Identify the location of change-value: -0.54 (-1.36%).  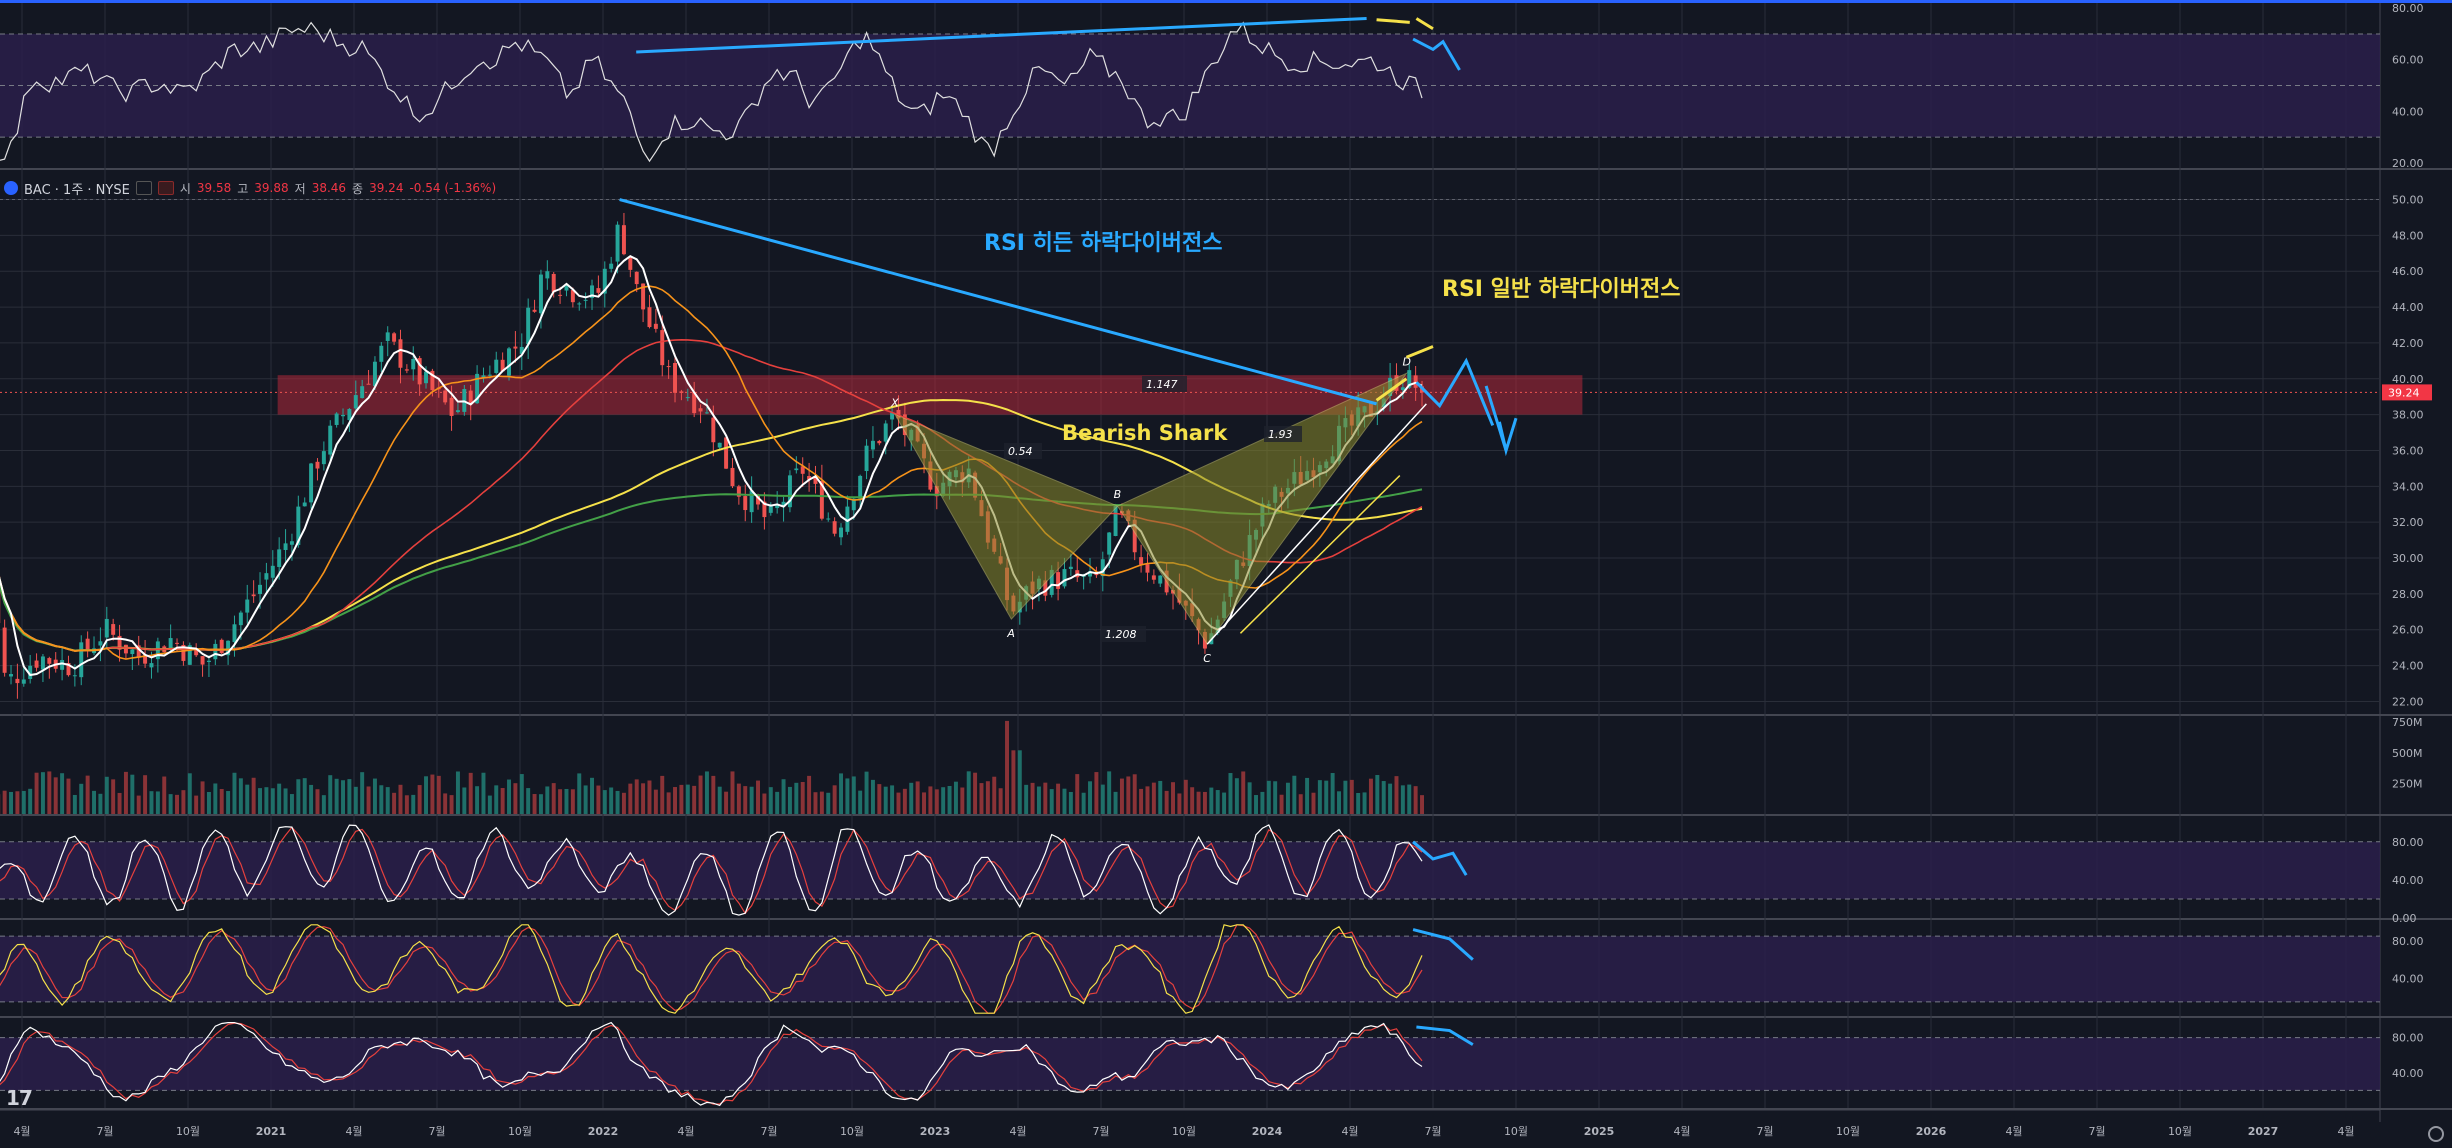
(453, 188).